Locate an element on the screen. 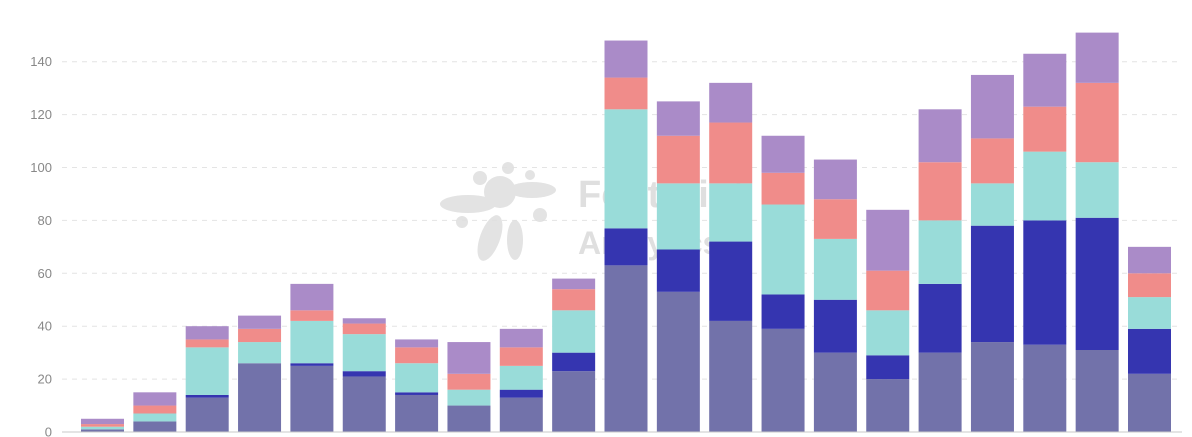 Image resolution: width=1192 pixels, height=437 pixels. y-tick-label: 40 is located at coordinates (45, 326).